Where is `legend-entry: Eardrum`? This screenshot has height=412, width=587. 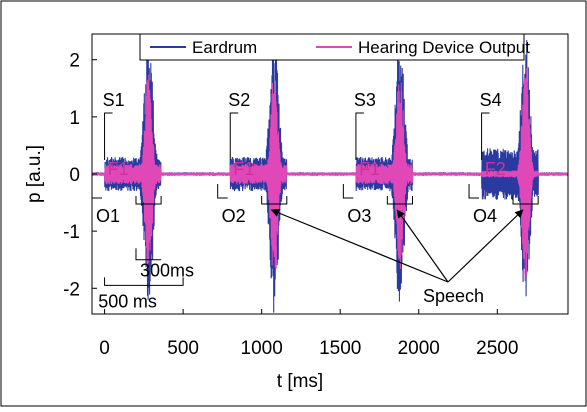
legend-entry: Eardrum is located at coordinates (224, 47).